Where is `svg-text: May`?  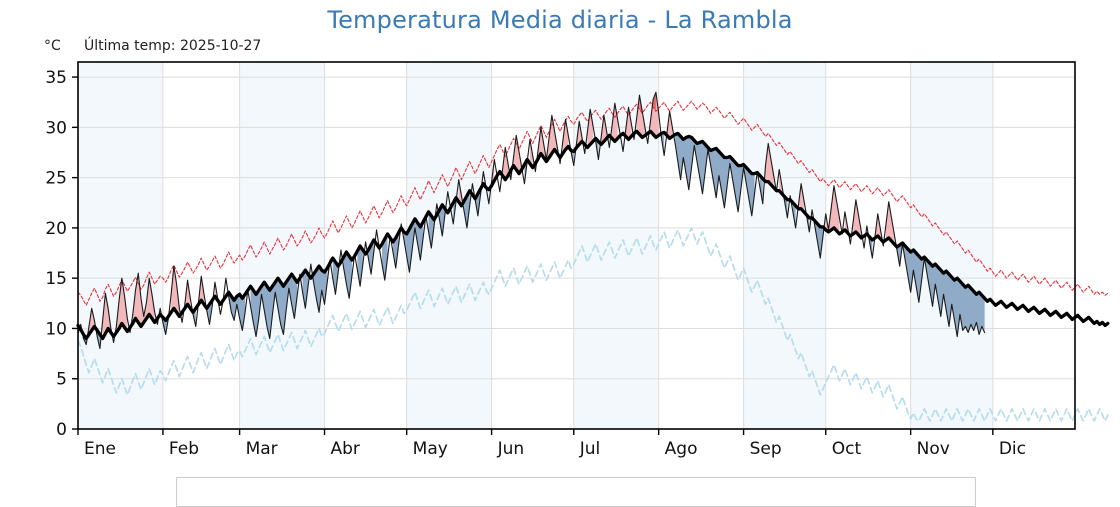
svg-text: May is located at coordinates (430, 449).